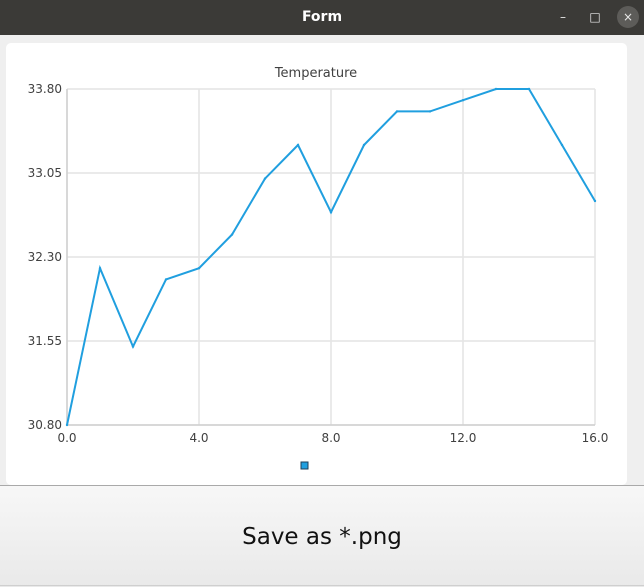  Describe the element at coordinates (66, 438) in the screenshot. I see `x-tick-label: 0.0` at that location.